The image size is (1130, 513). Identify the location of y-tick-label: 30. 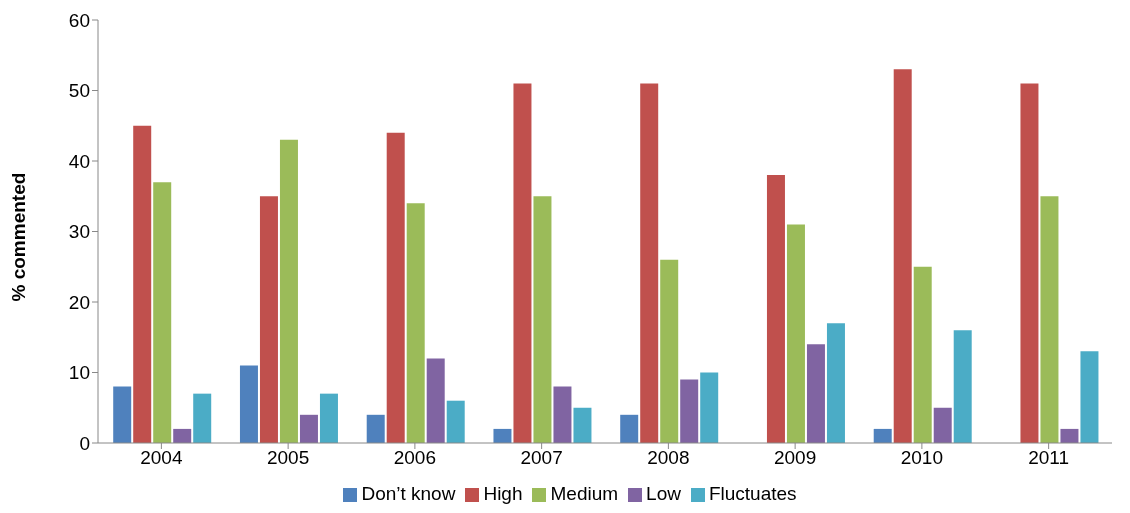
(79, 232).